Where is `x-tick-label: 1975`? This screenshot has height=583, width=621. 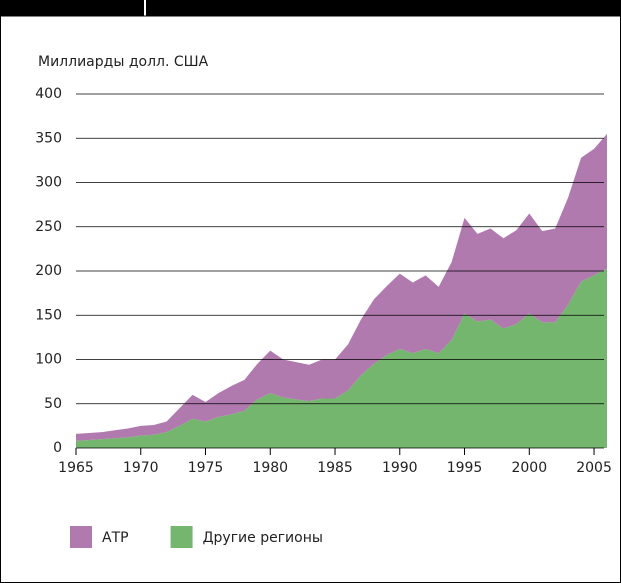 x-tick-label: 1975 is located at coordinates (206, 468).